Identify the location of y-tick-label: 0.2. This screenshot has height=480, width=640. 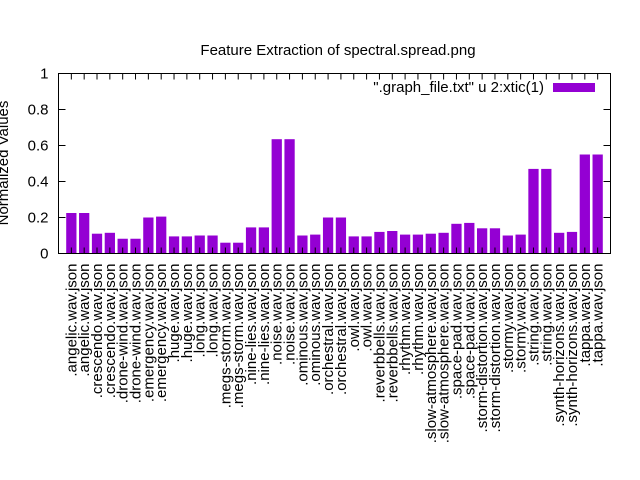
(38, 218).